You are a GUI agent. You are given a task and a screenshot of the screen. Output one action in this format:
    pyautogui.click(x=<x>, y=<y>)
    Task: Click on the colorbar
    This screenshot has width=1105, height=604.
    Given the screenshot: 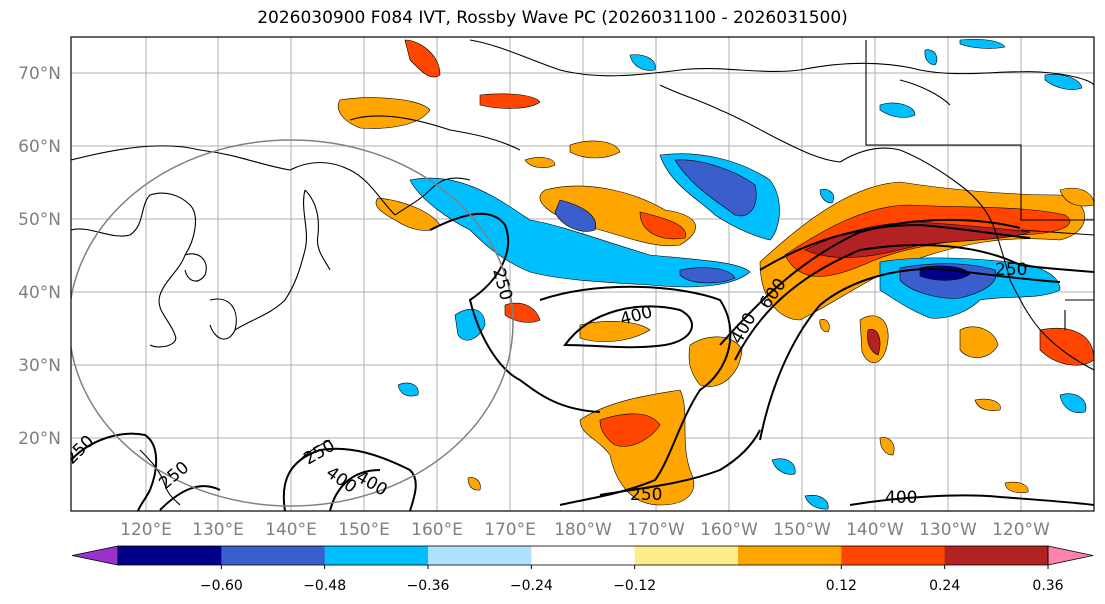 What is the action you would take?
    pyautogui.click(x=582, y=555)
    